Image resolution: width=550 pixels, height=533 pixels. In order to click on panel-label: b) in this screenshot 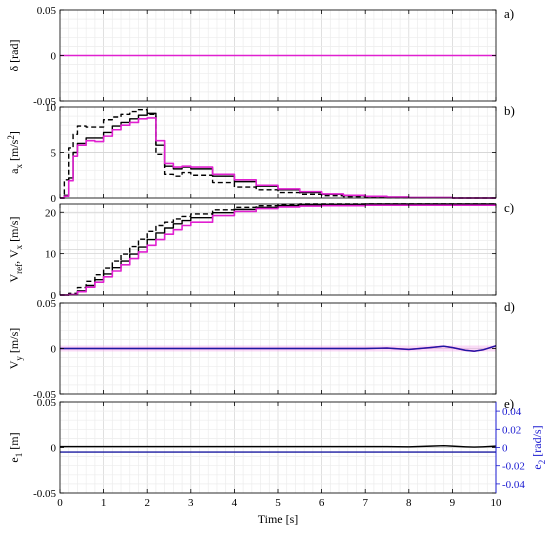, I will do `click(509, 110)`.